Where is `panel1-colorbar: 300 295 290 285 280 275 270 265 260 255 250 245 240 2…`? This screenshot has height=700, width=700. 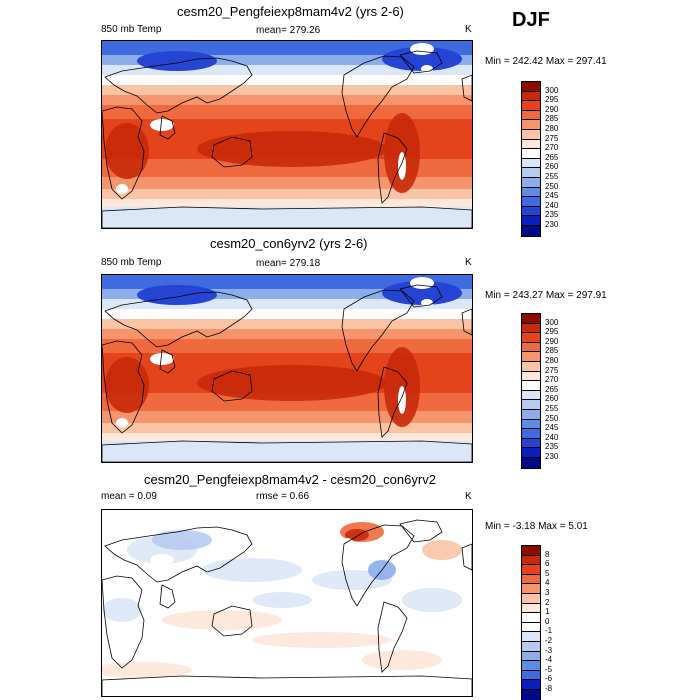
panel1-colorbar: 300 295 290 285 280 275 270 265 260 255 250 245 240 2… is located at coordinates (539, 159).